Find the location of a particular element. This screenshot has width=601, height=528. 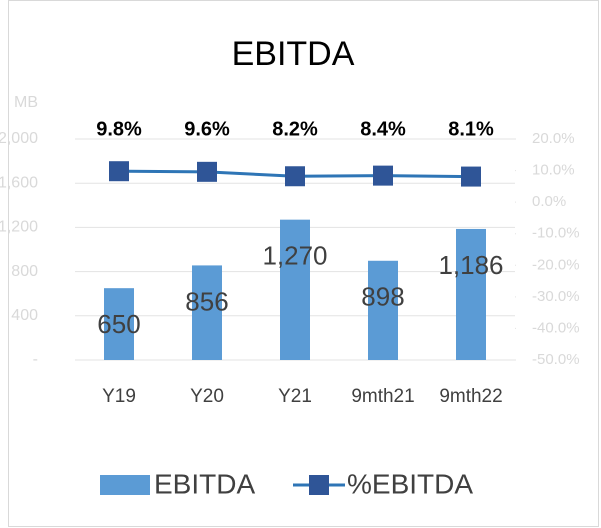

chart-title: EBITDA is located at coordinates (293, 54).